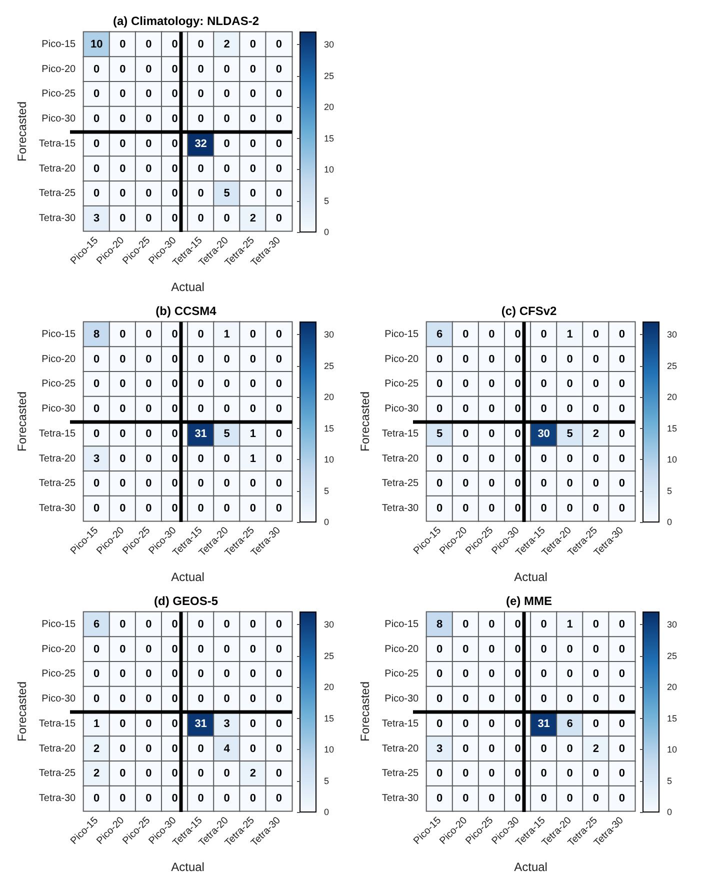 This screenshot has height=880, width=702. I want to click on data-label: 31, so click(200, 724).